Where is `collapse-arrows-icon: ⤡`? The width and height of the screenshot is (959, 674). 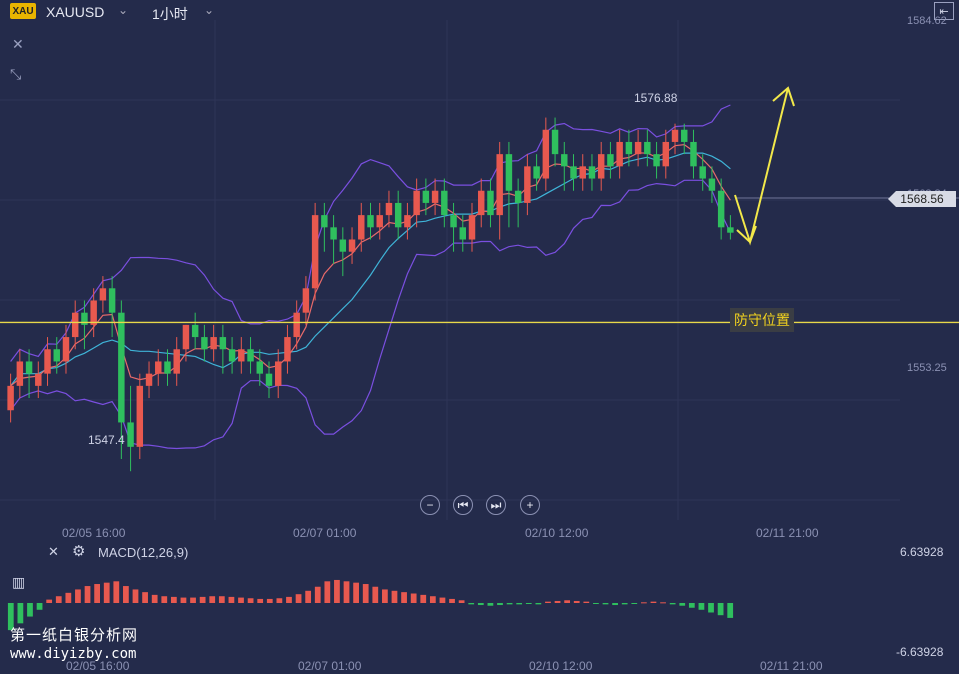 collapse-arrows-icon: ⤡ is located at coordinates (16, 74).